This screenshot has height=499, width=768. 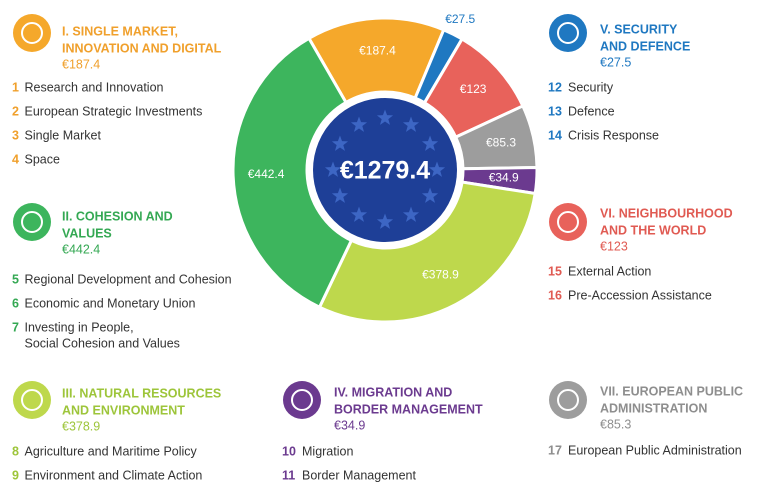 I want to click on item-text: Border Management, so click(x=359, y=475).